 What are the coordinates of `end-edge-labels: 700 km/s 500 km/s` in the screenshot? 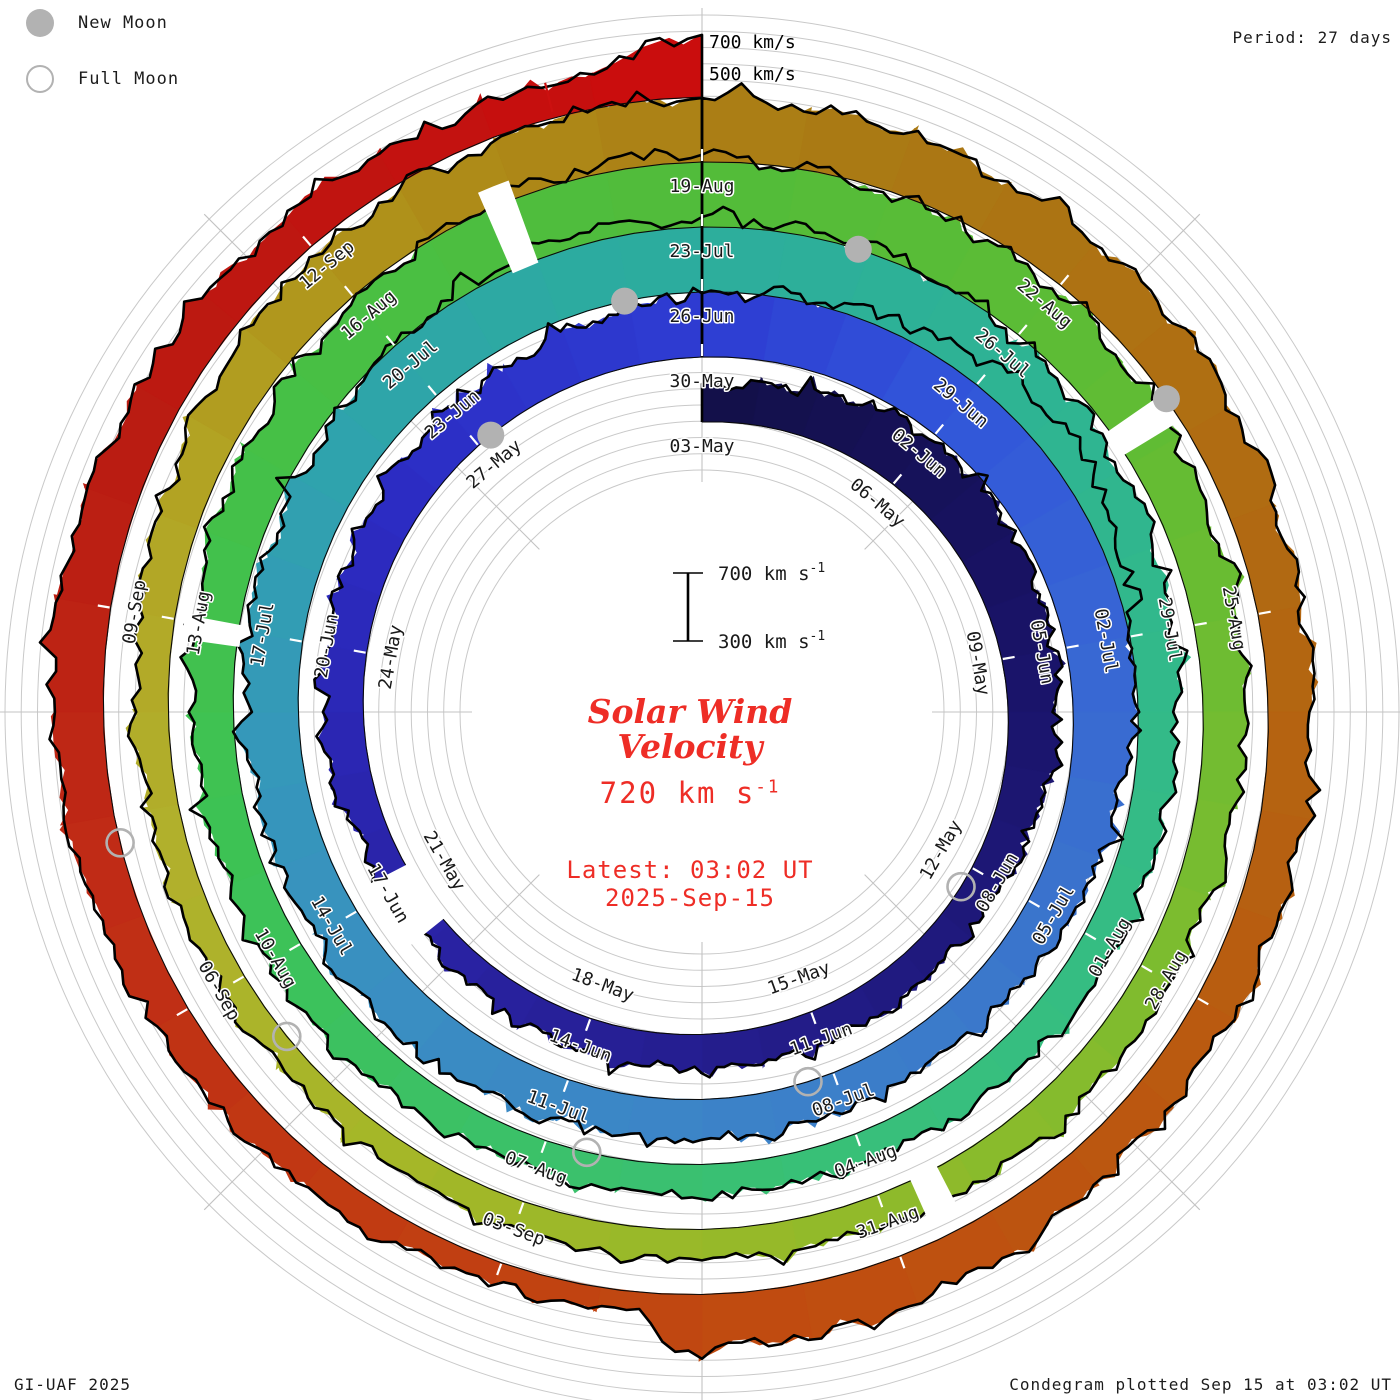 It's located at (752, 58).